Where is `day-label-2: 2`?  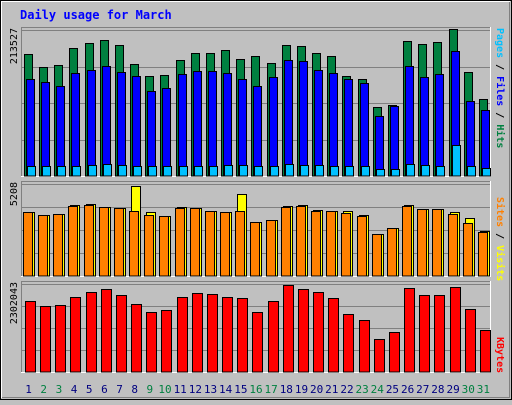
day-label-2: 2 is located at coordinates (43, 389).